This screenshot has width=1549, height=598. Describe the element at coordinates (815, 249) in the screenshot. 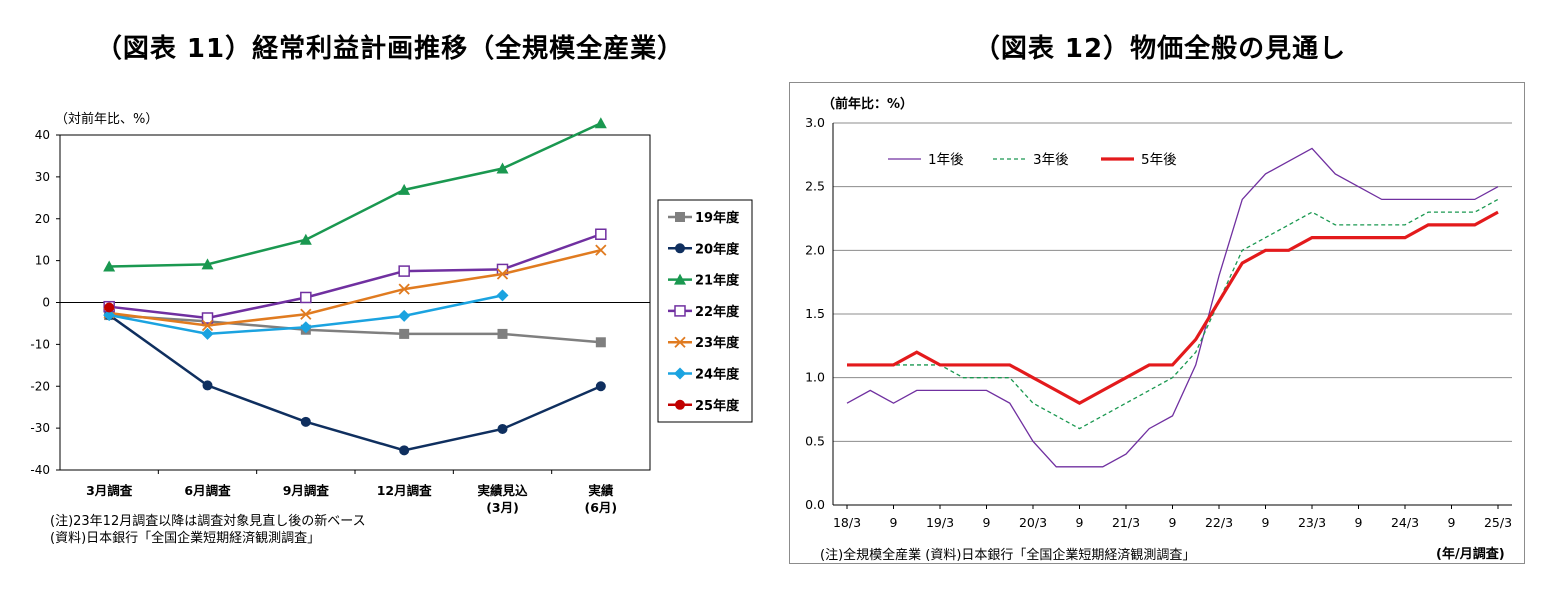

I see `right-y-tick-label: 2.0` at that location.